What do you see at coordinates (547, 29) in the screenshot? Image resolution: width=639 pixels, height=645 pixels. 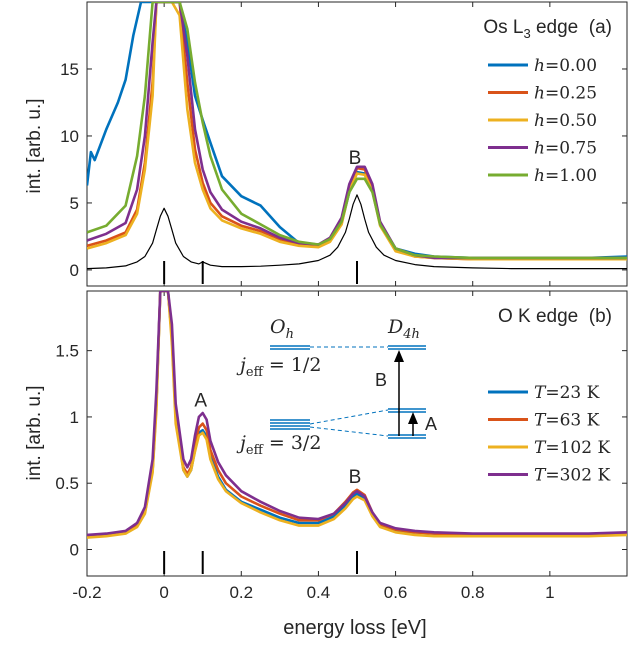 I see `panel-a-title: Os L3 edge (a)` at bounding box center [547, 29].